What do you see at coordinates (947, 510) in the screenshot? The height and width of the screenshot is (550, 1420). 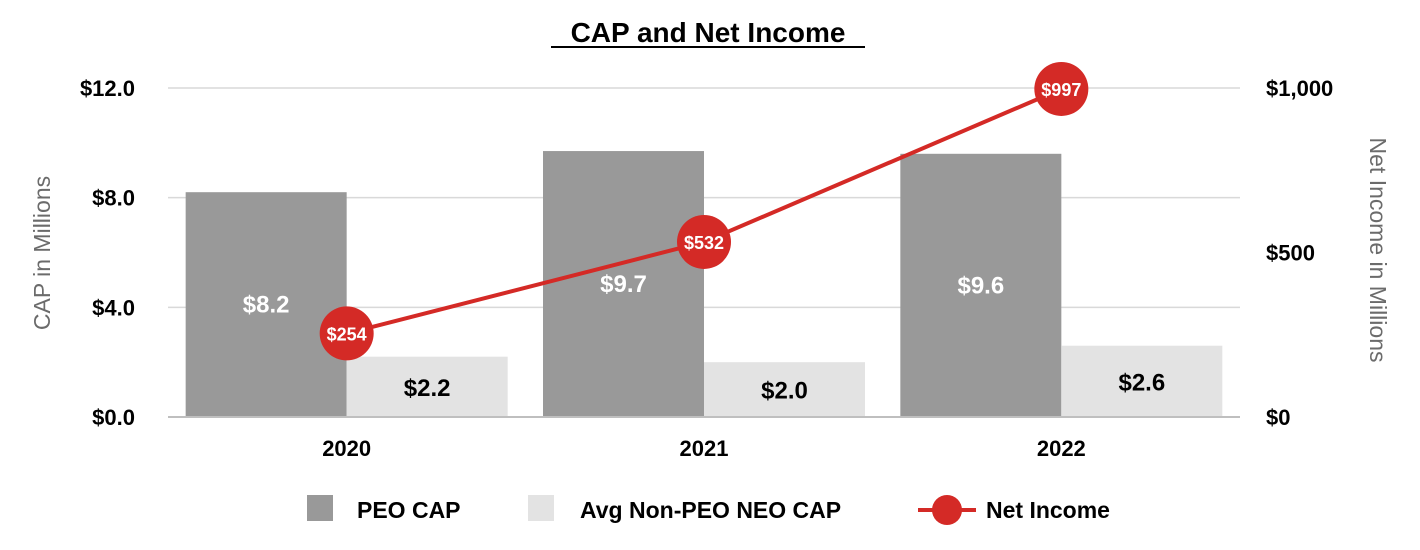 I see `legend-marker-net-income` at bounding box center [947, 510].